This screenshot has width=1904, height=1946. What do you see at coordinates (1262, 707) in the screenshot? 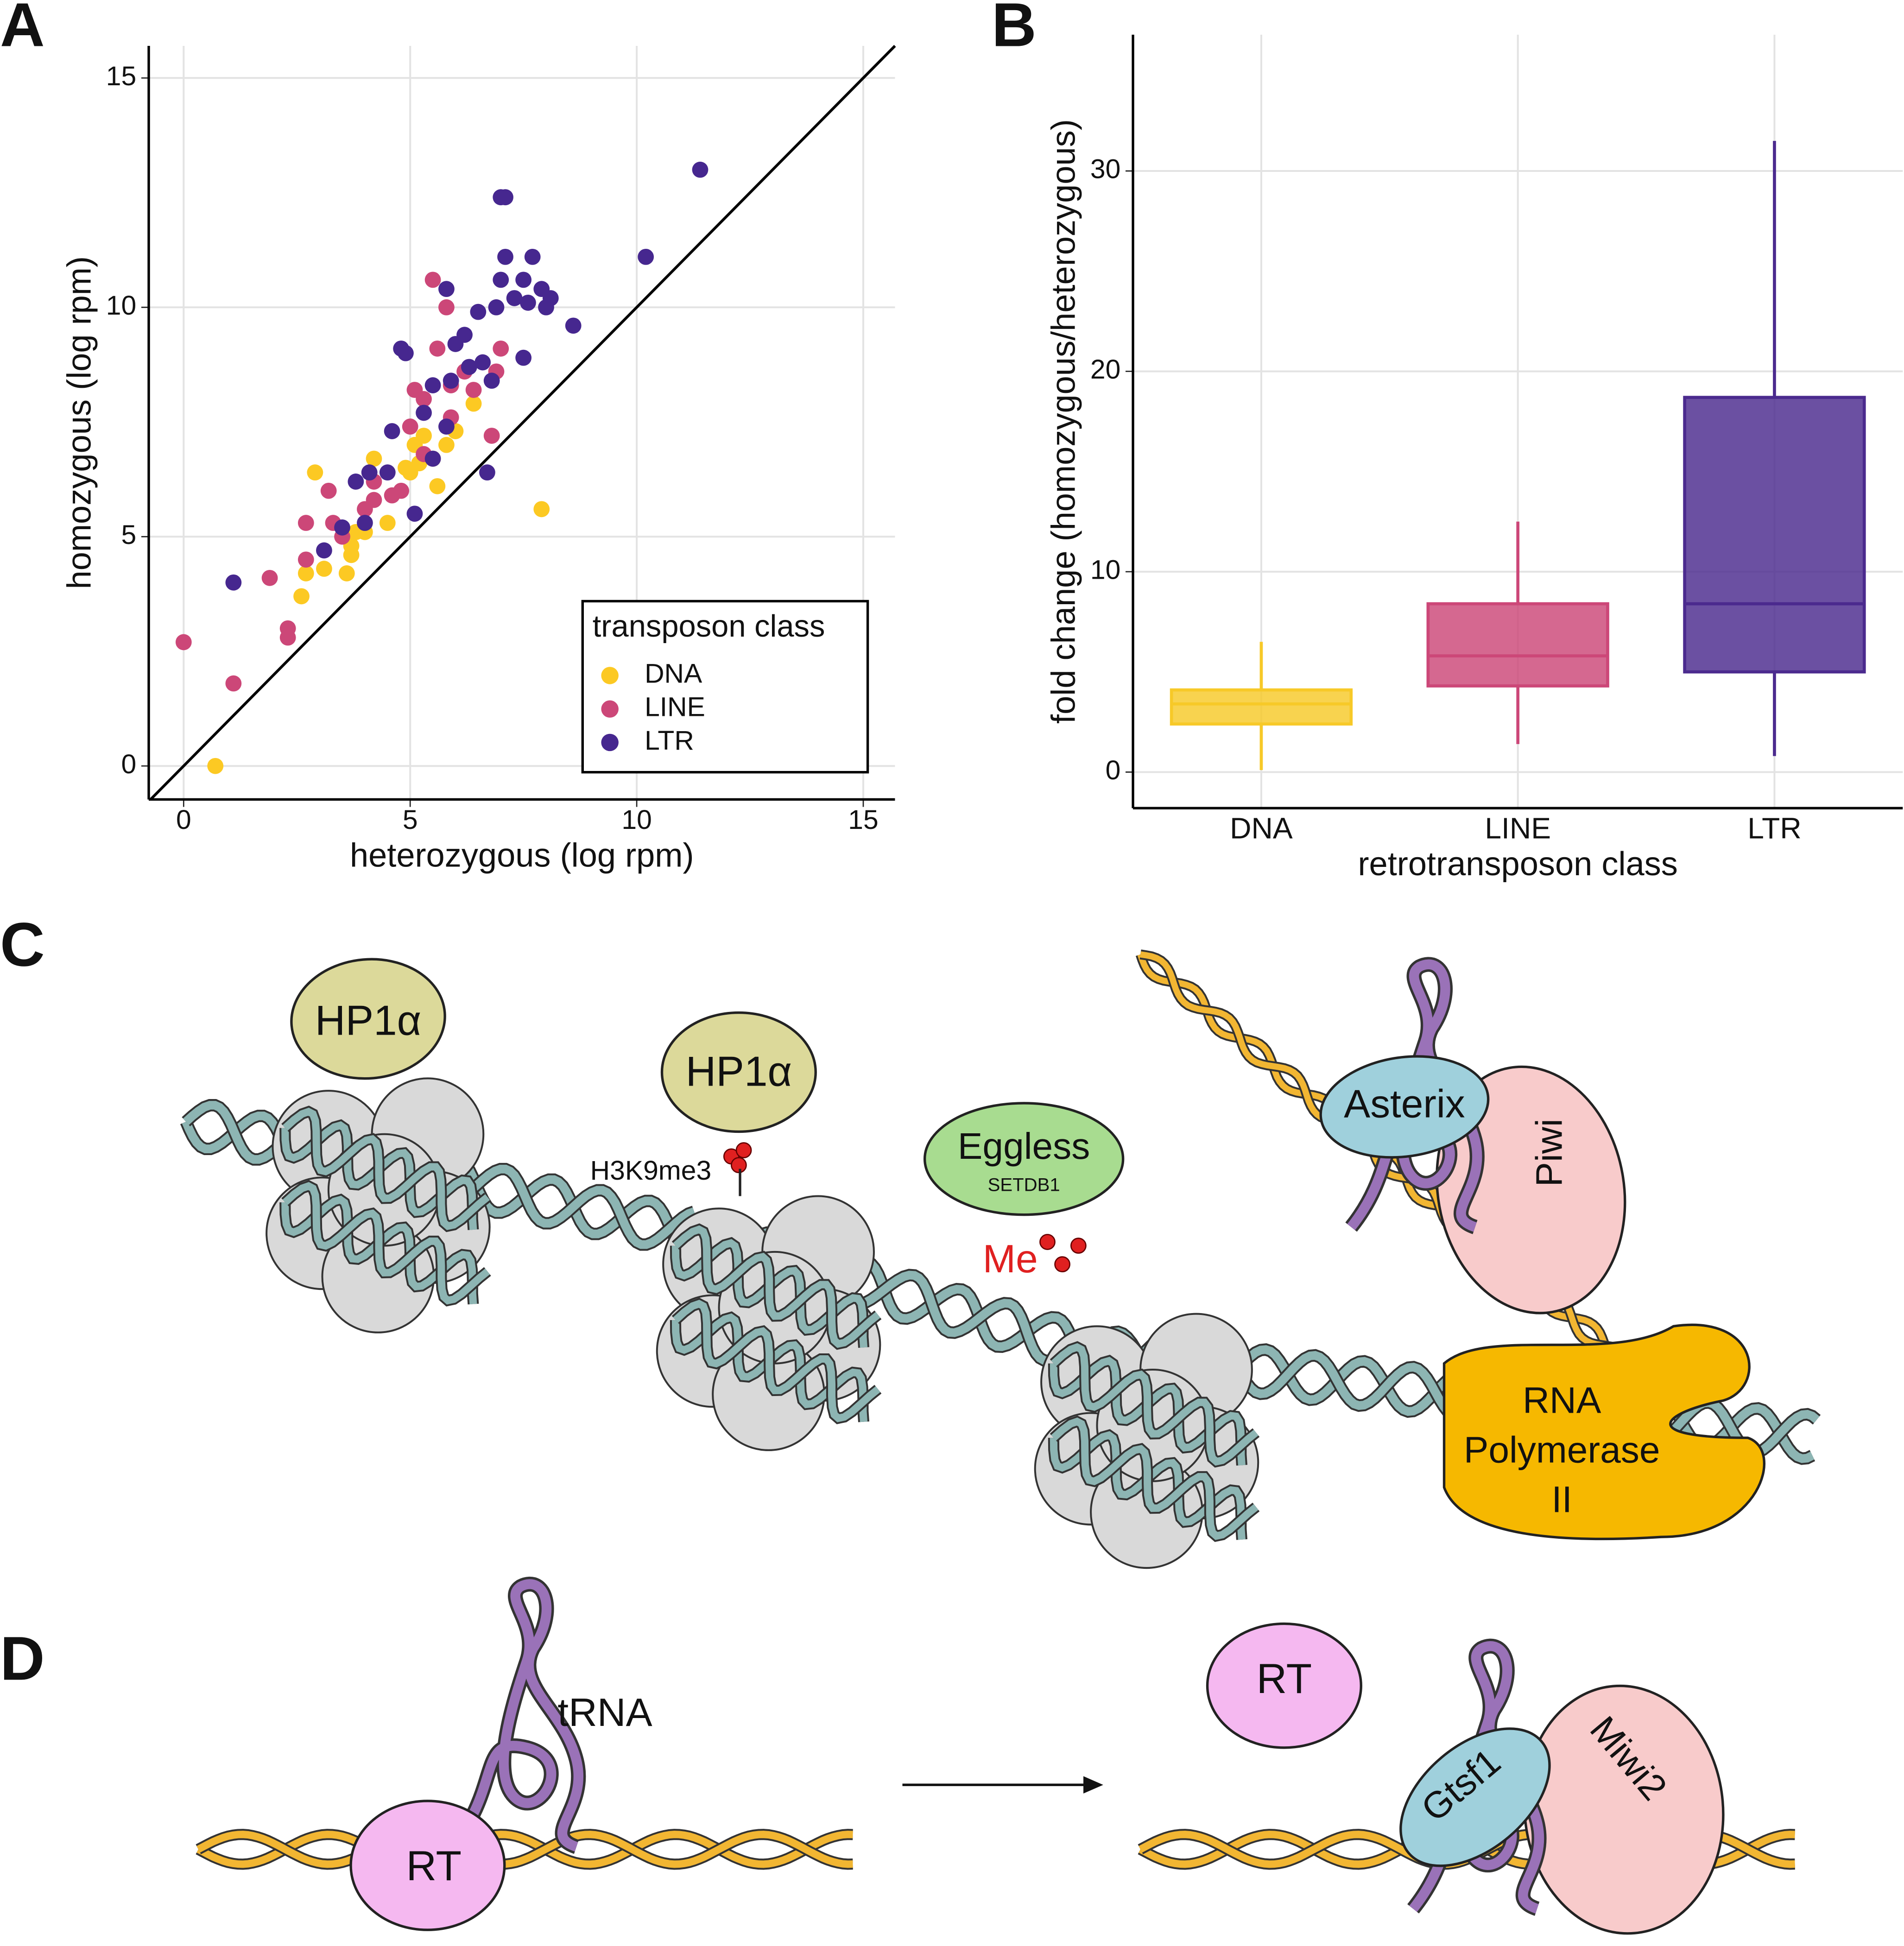
I see `box` at bounding box center [1262, 707].